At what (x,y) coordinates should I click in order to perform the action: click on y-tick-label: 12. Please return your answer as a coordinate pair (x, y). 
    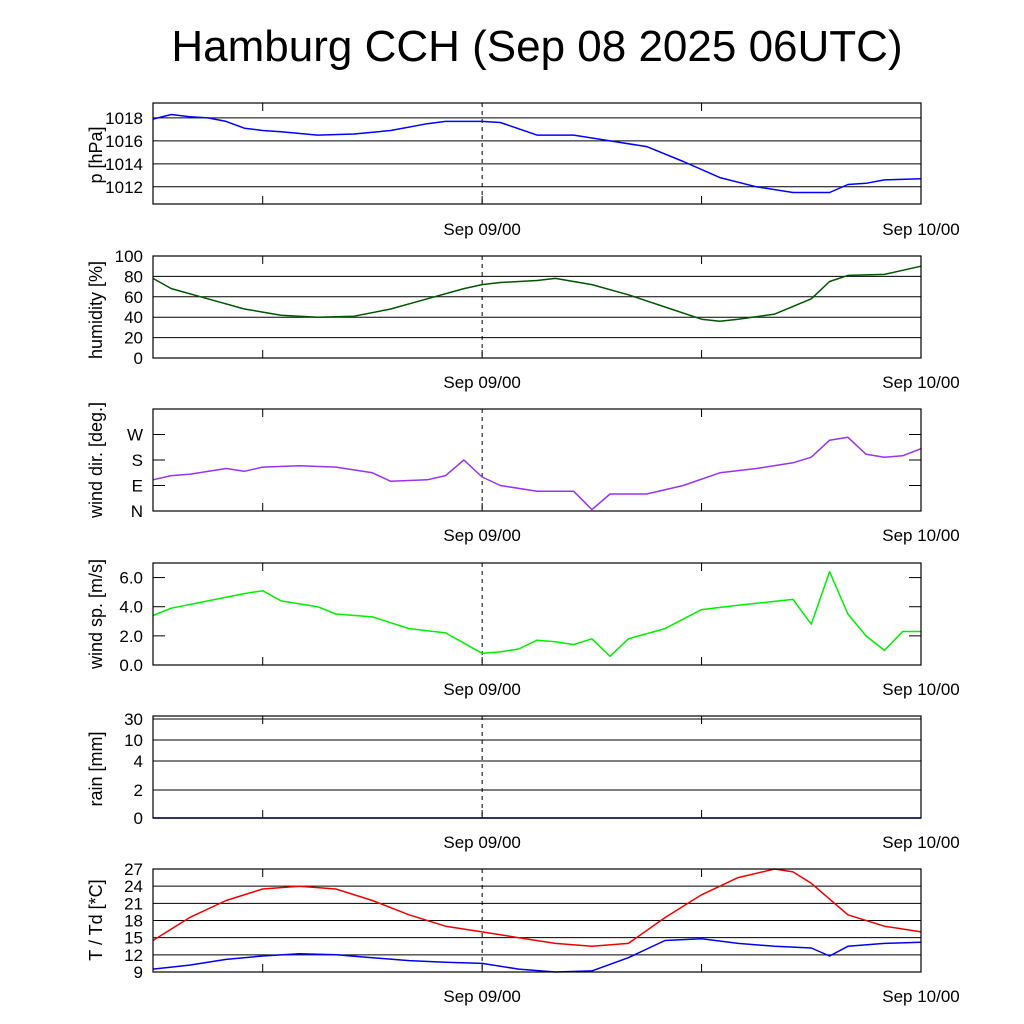
    Looking at the image, I should click on (133, 955).